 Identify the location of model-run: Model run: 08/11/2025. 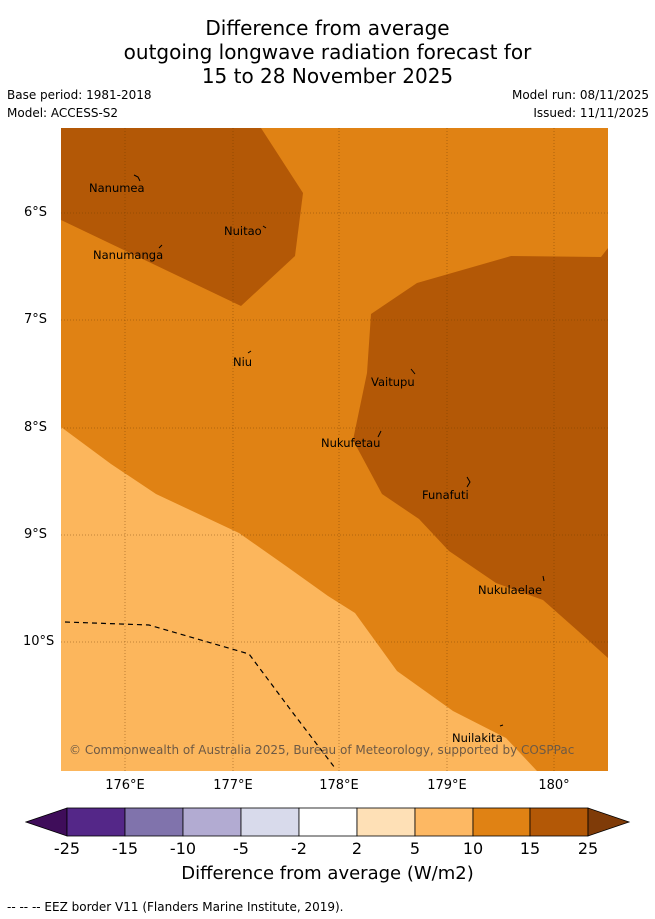
(580, 95).